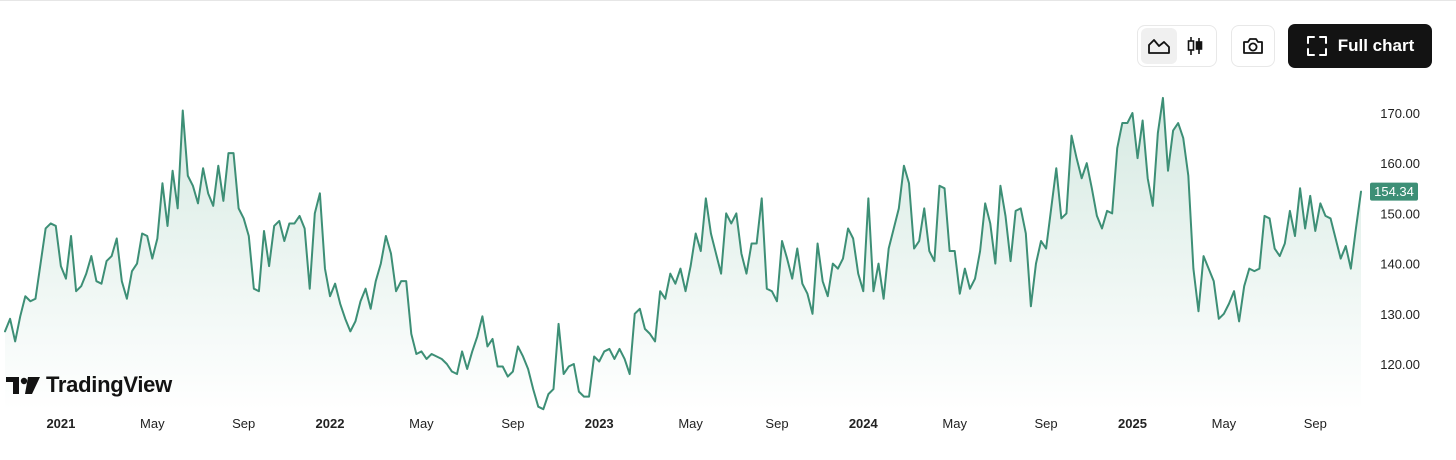 The width and height of the screenshot is (1456, 460). Describe the element at coordinates (89, 385) in the screenshot. I see `tradingview-logo: TradingView` at that location.